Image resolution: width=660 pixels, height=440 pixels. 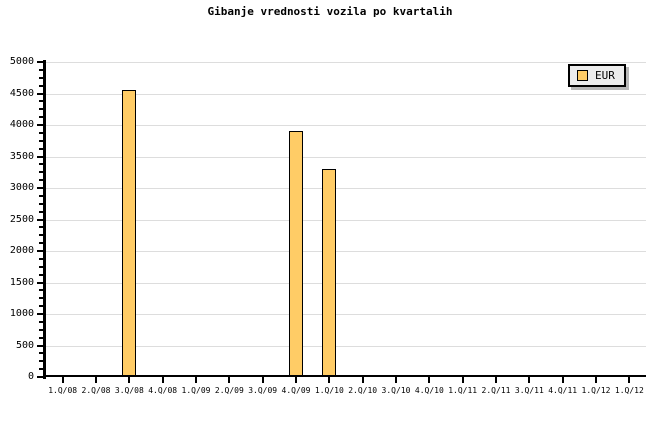 What do you see at coordinates (296, 390) in the screenshot?
I see `x-axis-label: 4.Q/09` at bounding box center [296, 390].